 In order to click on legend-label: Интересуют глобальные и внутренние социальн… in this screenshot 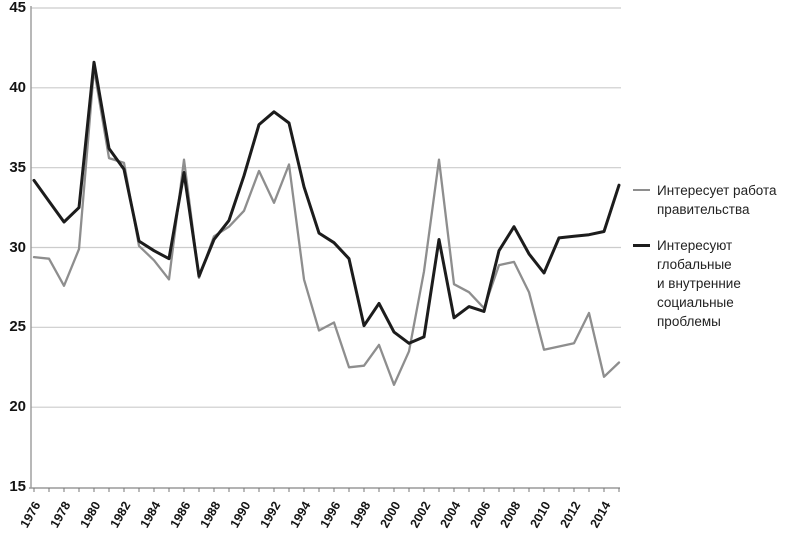, I will do `click(699, 283)`.